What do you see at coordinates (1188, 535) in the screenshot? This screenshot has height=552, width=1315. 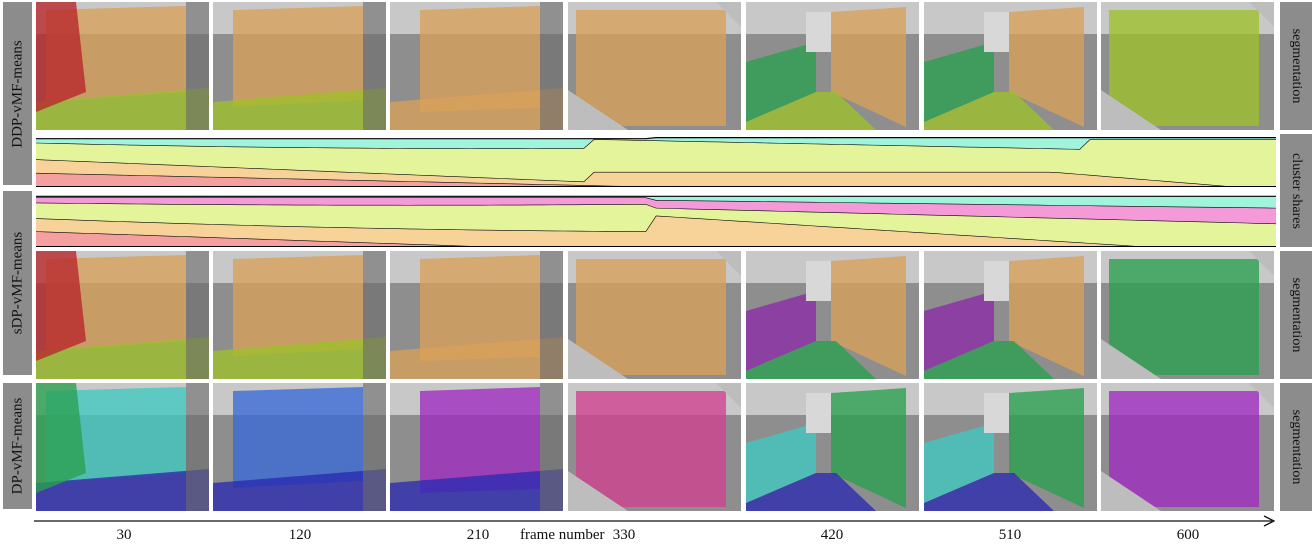 I see `axis-tick-600: 600` at bounding box center [1188, 535].